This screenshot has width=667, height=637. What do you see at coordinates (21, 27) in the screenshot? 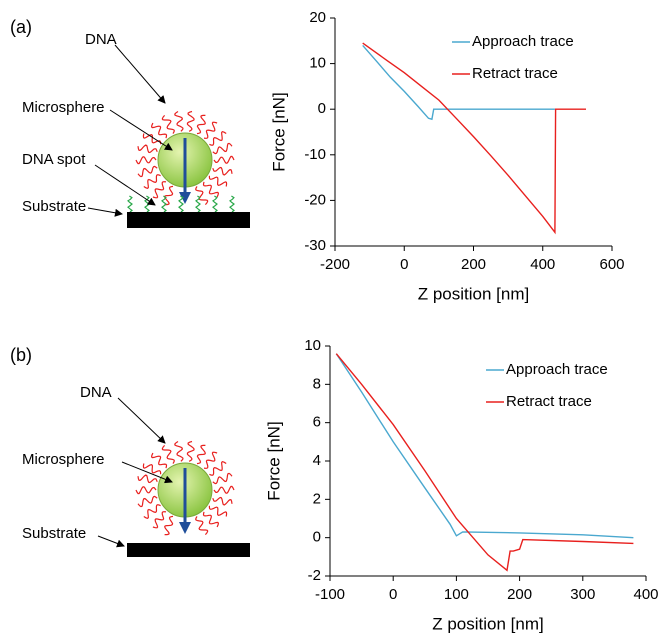
I see `panel-label: (a)` at bounding box center [21, 27].